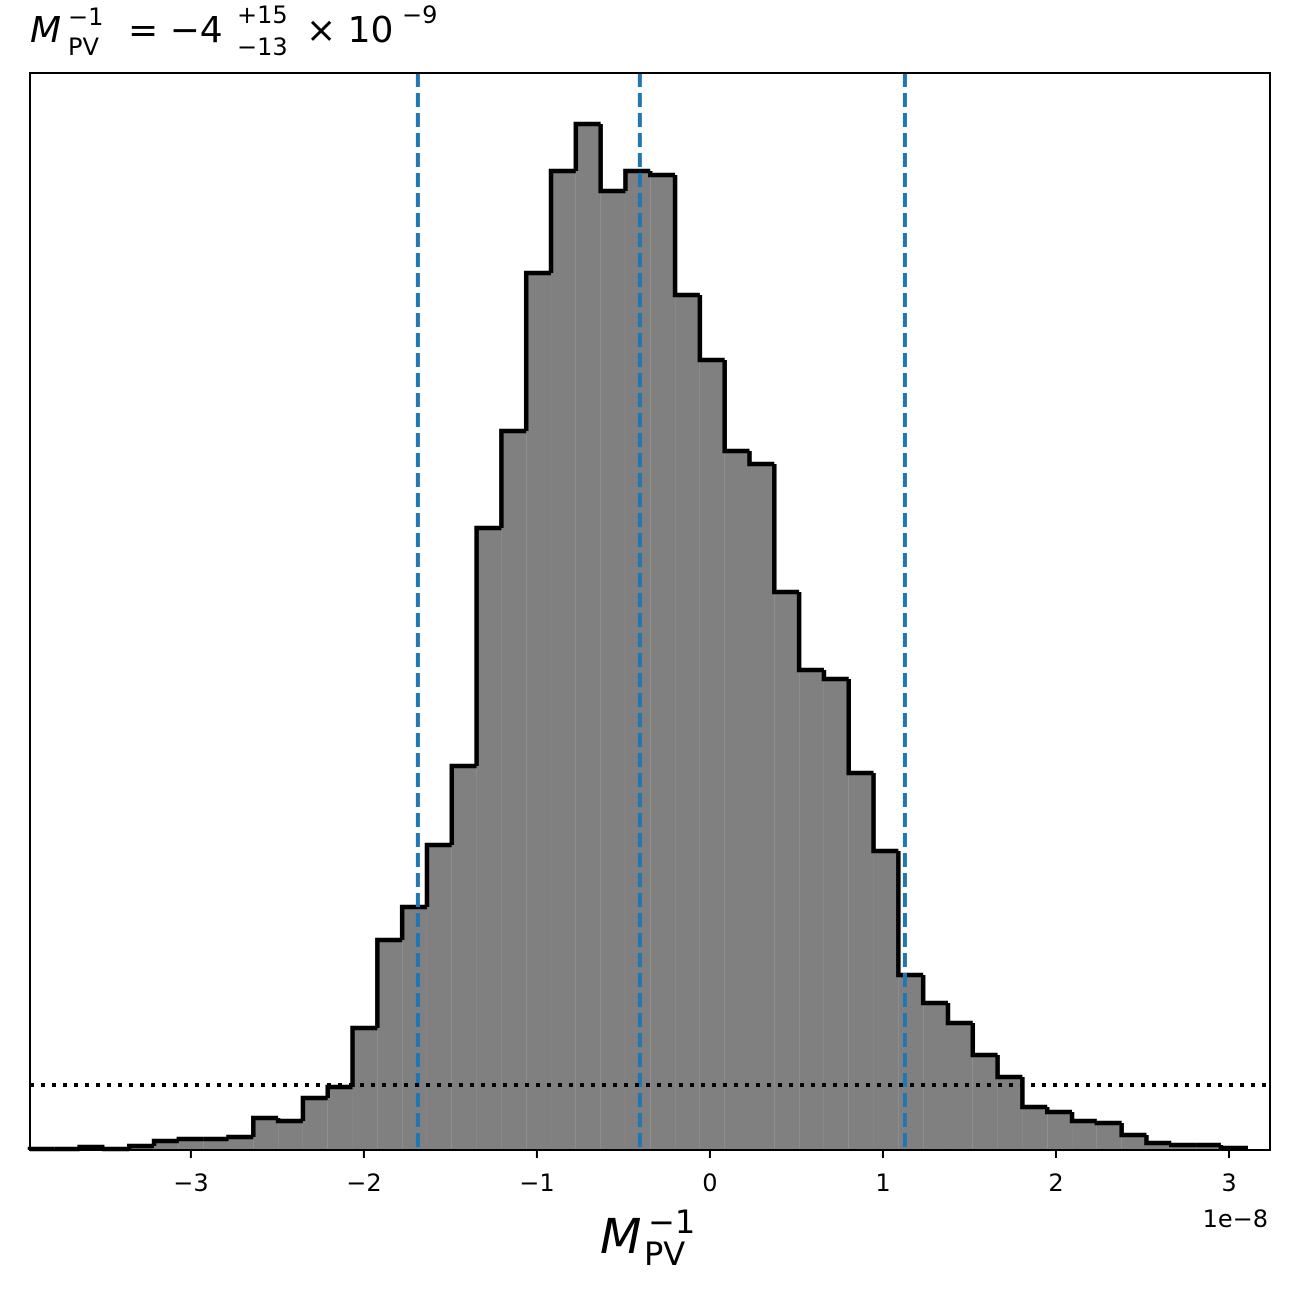 The image size is (1289, 1293). Describe the element at coordinates (1055, 1183) in the screenshot. I see `x-tick-label: 2` at that location.